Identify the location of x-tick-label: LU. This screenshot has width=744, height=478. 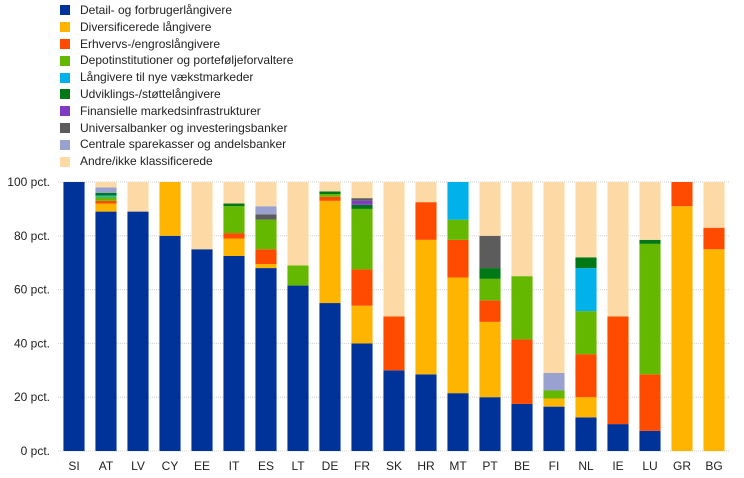
(649, 466).